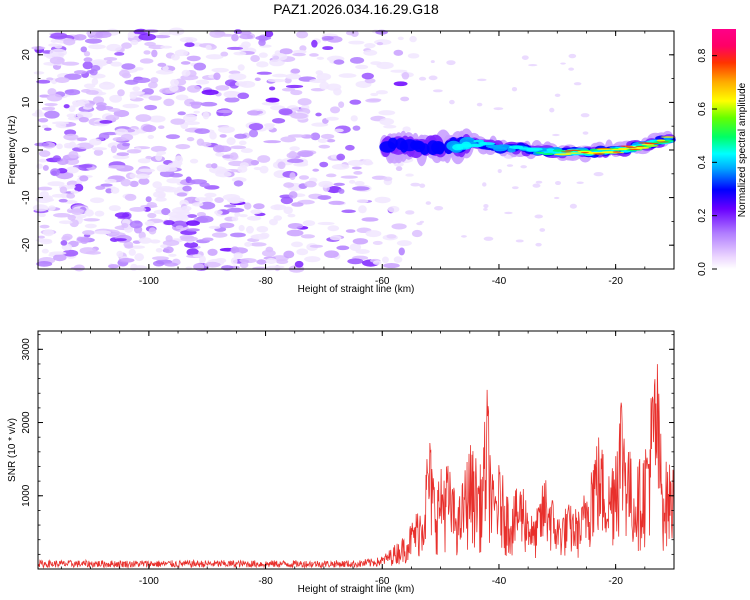 The height and width of the screenshot is (600, 750). Describe the element at coordinates (26, 349) in the screenshot. I see `y-tick-label: 3000` at that location.